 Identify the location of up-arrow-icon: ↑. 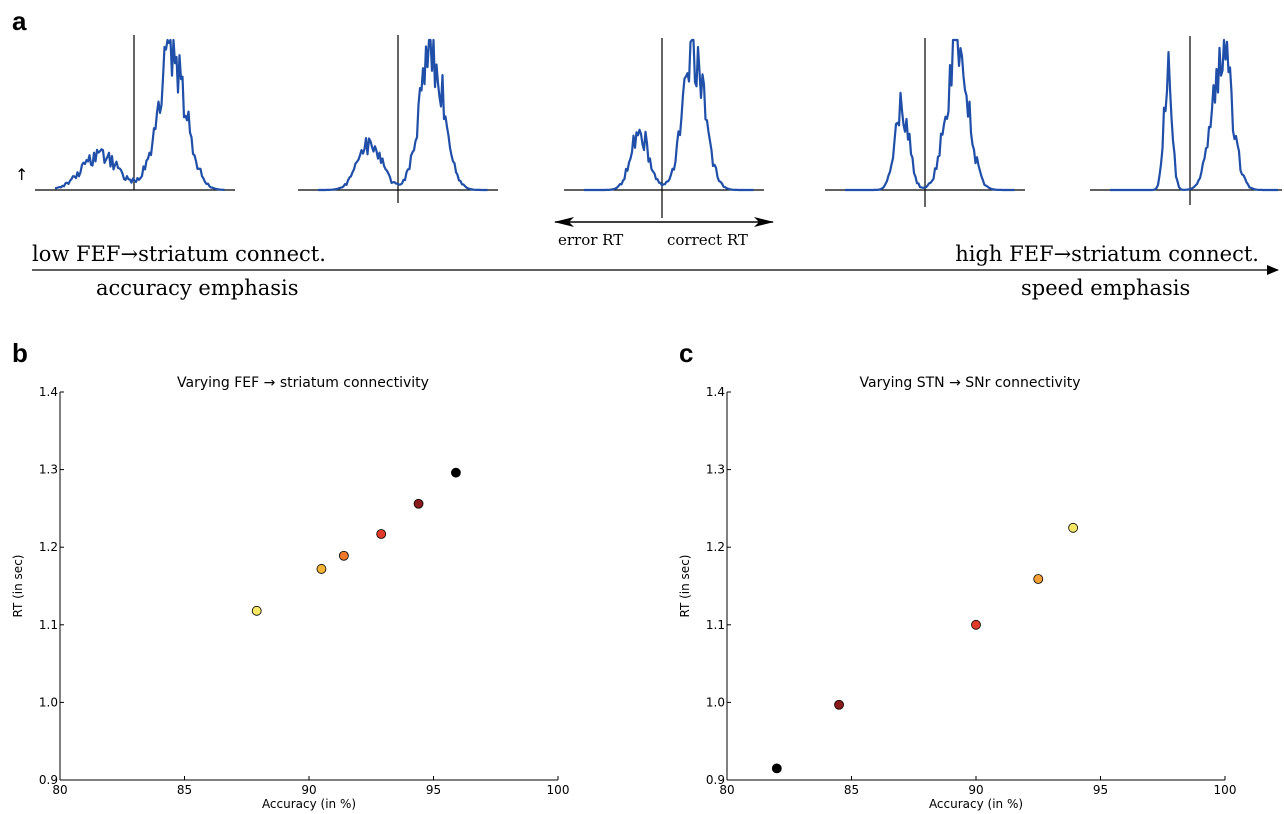
(21, 174).